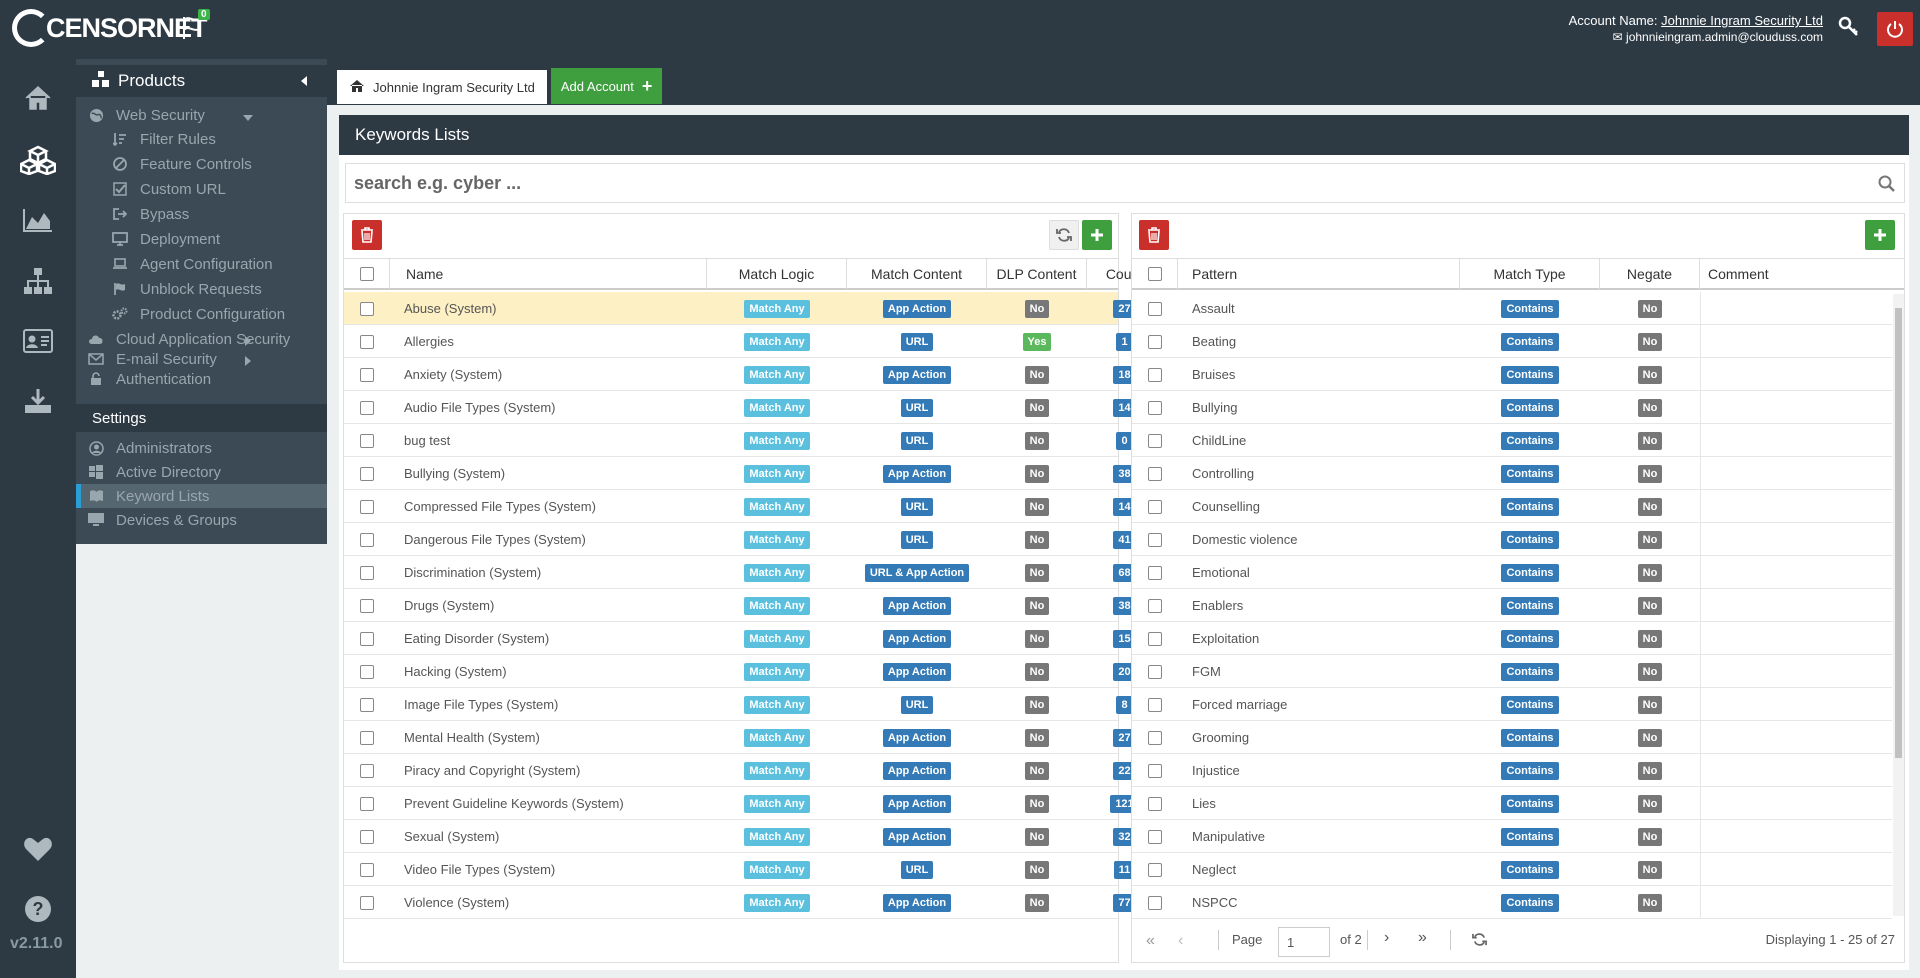  Describe the element at coordinates (1150, 940) in the screenshot. I see `first-page-icon: «` at that location.